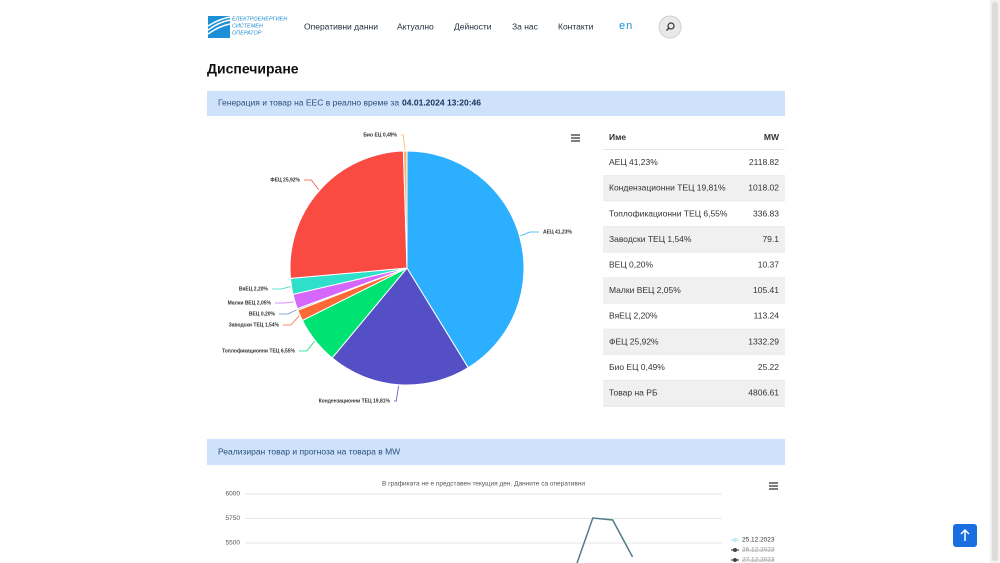  Describe the element at coordinates (262, 314) in the screenshot. I see `pie-label: ВЕЦ 0,20%` at that location.